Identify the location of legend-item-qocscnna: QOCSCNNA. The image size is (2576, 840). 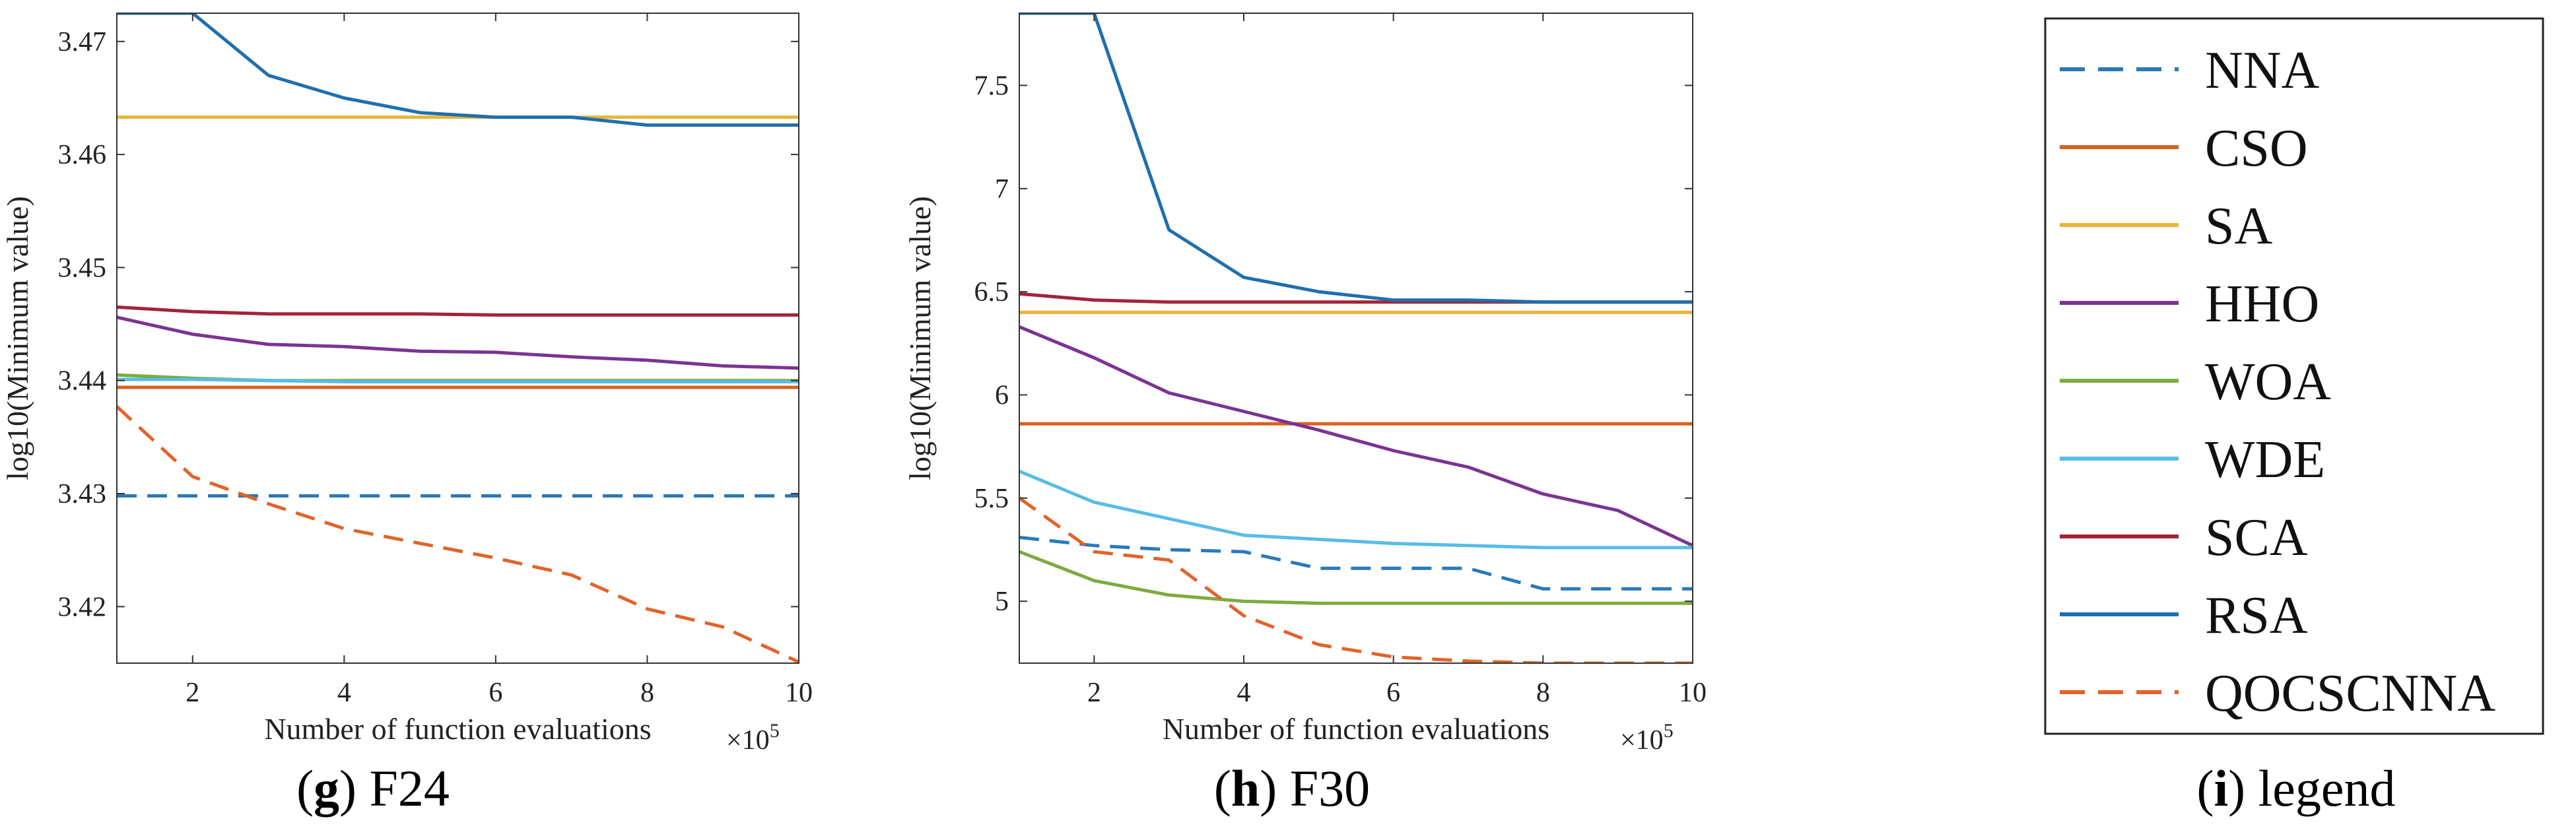
(2278, 693).